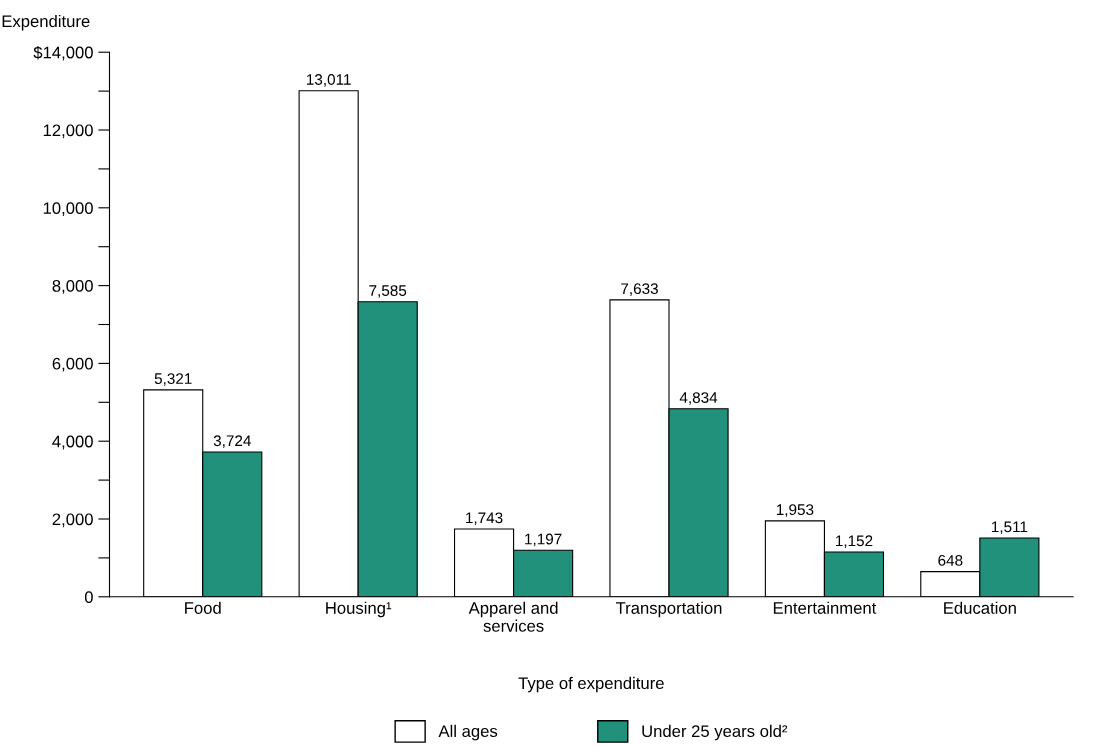  Describe the element at coordinates (359, 609) in the screenshot. I see `x-tick-label: Housing¹` at that location.